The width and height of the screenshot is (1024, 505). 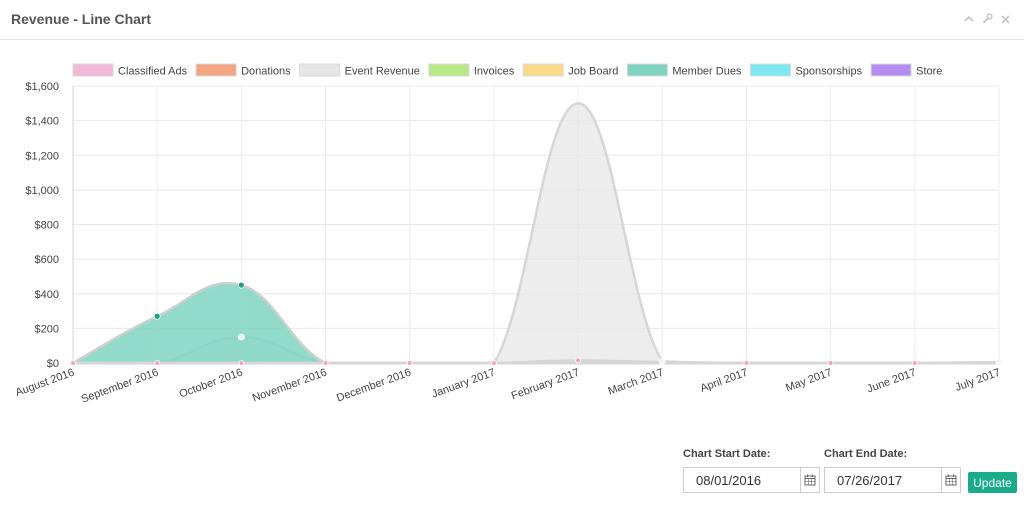 What do you see at coordinates (1005, 20) in the screenshot?
I see `close-icon` at bounding box center [1005, 20].